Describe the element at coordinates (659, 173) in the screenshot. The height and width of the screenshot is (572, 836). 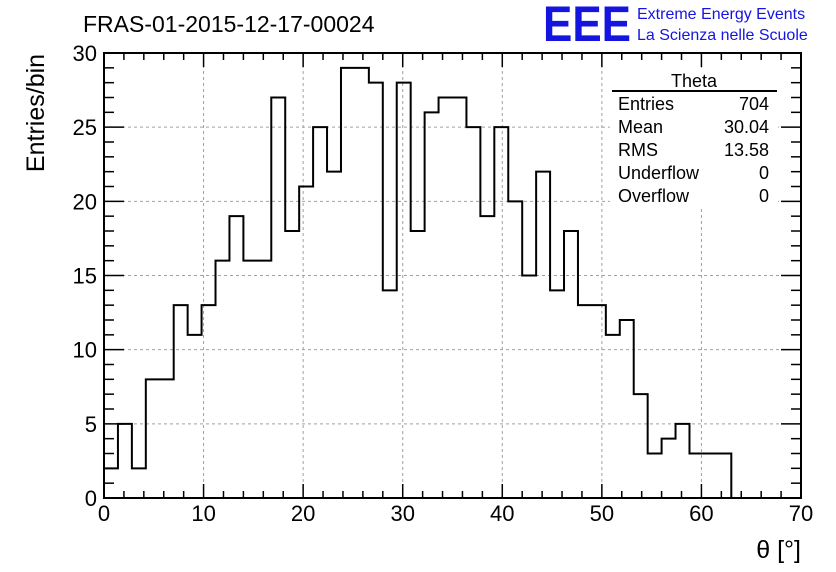
I see `stats-label: Underflow` at that location.